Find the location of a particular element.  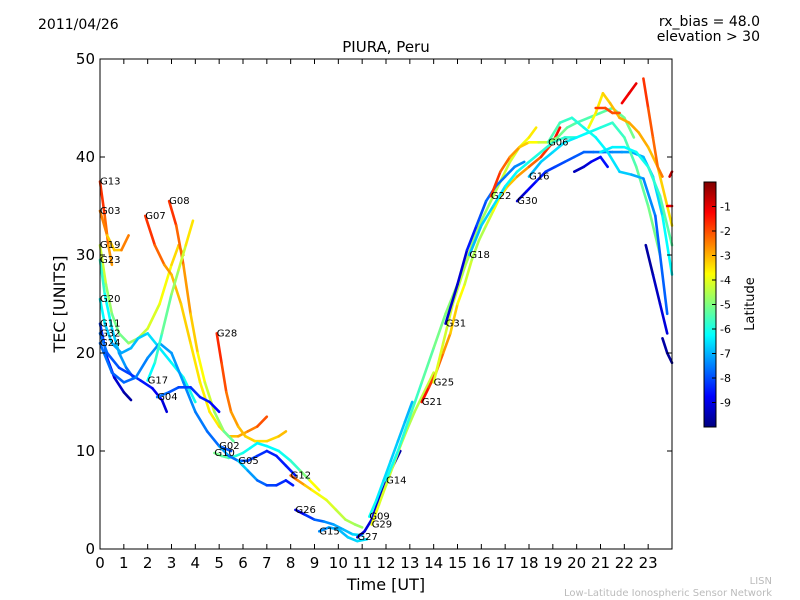

x-tick-label: 1 is located at coordinates (124, 563).